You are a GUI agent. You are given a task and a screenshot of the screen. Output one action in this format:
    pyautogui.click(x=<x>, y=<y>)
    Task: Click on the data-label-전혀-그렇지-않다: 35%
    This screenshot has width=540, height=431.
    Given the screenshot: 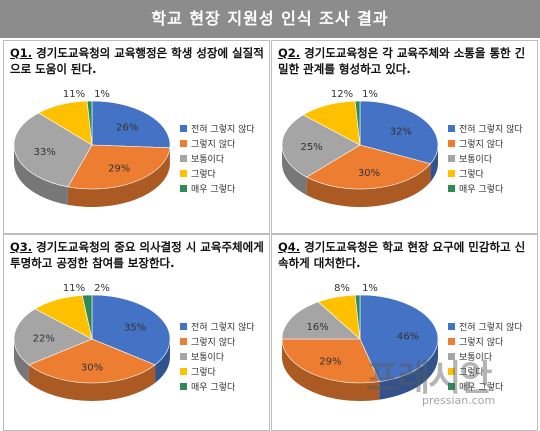 What is the action you would take?
    pyautogui.click(x=135, y=328)
    